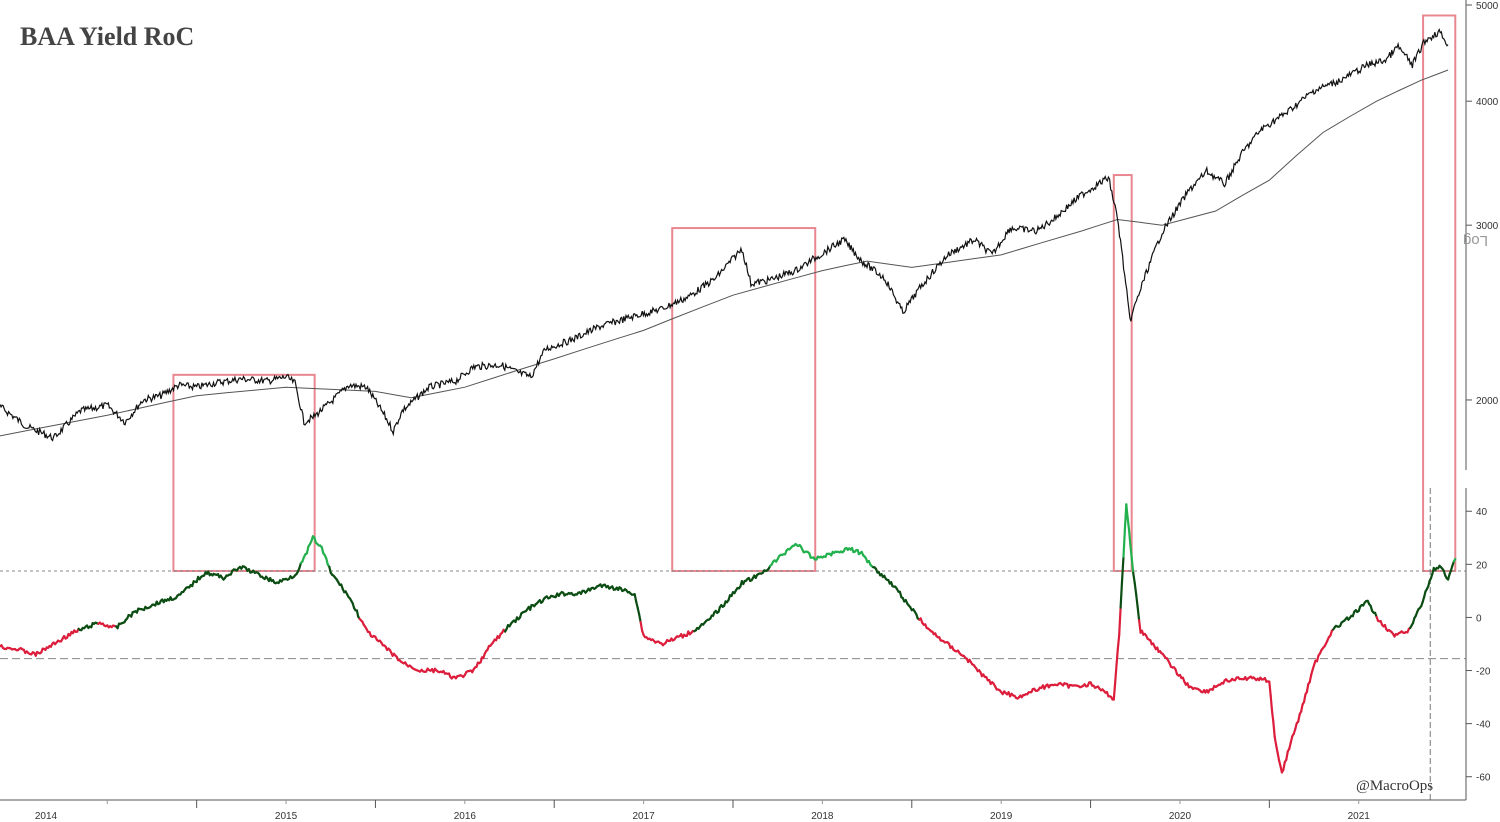 The image size is (1500, 822). I want to click on top-y-tick-label: 3000, so click(1487, 226).